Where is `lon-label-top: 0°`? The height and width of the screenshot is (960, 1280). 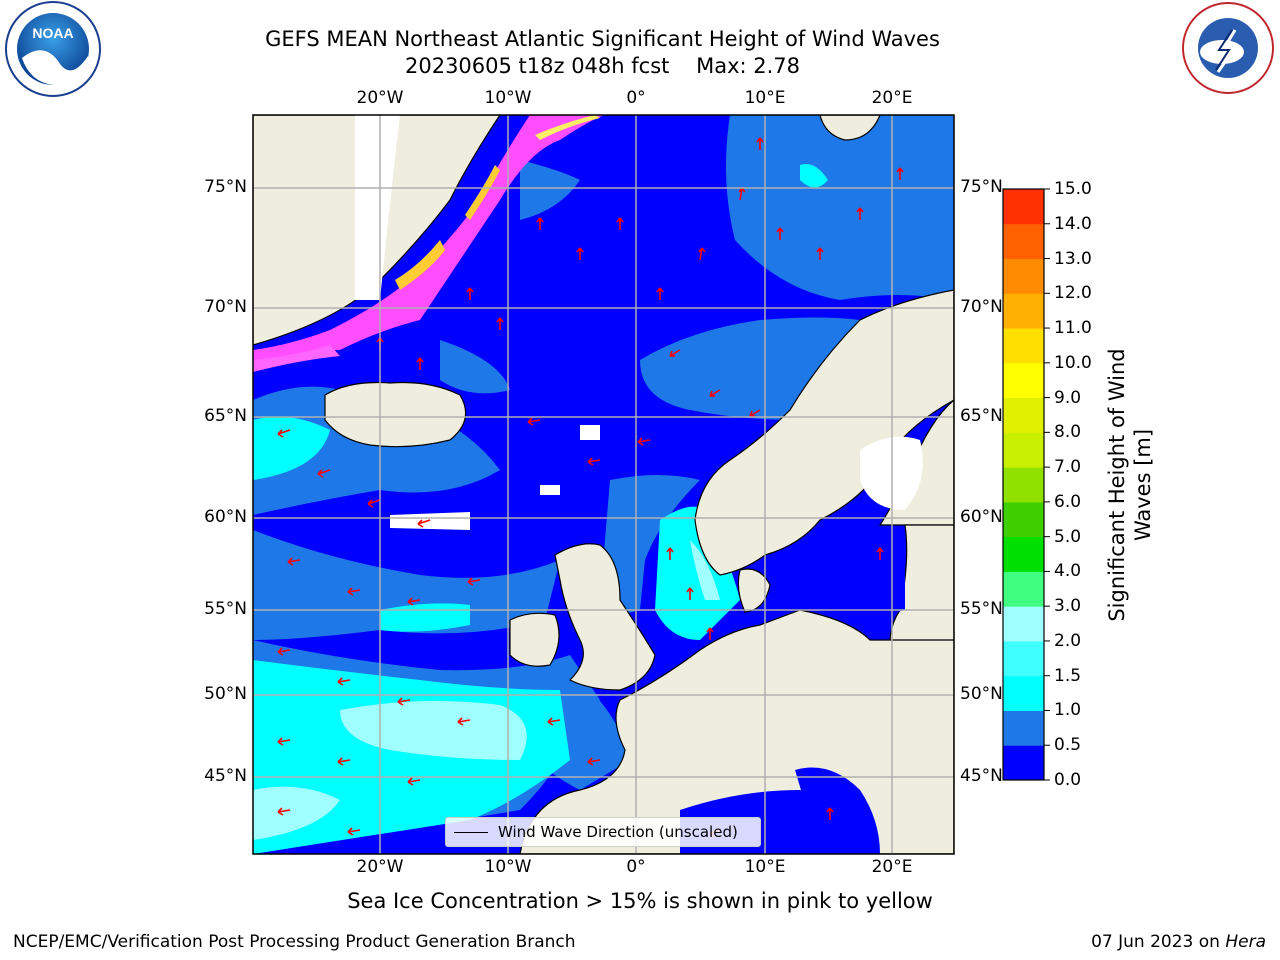 lon-label-top: 0° is located at coordinates (636, 98).